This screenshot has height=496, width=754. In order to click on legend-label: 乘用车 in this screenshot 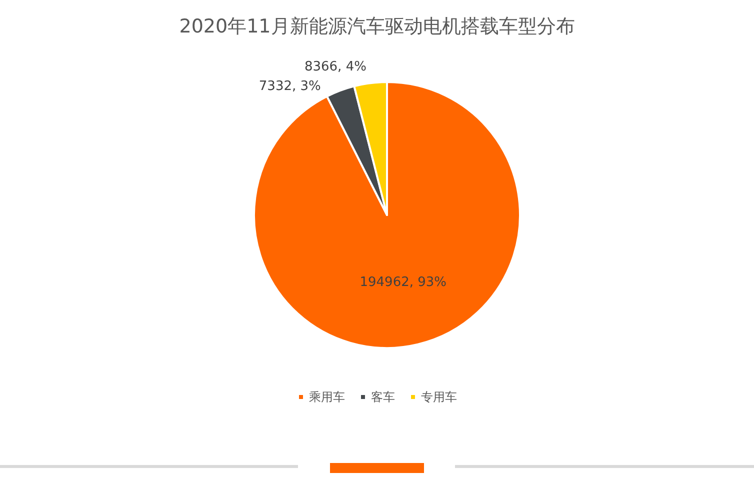, I will do `click(327, 397)`.